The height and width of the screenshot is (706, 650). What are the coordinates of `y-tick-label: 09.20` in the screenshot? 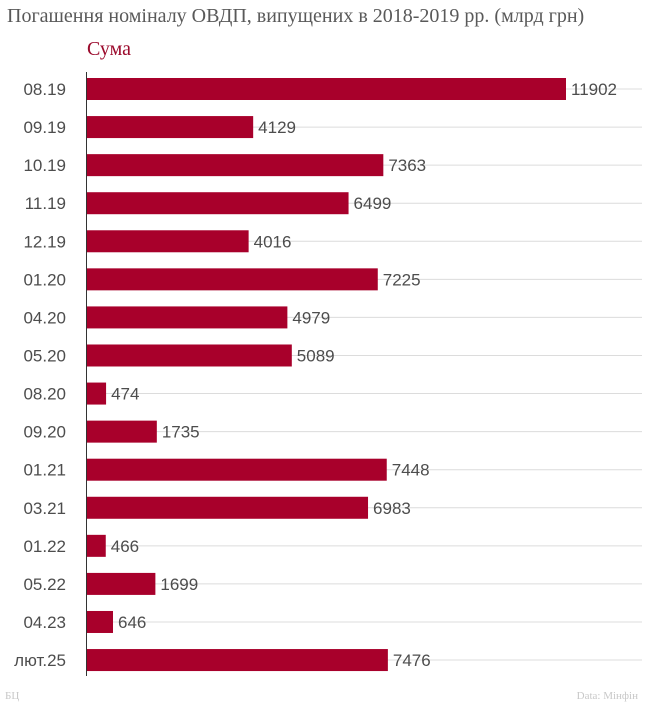 It's located at (44, 432).